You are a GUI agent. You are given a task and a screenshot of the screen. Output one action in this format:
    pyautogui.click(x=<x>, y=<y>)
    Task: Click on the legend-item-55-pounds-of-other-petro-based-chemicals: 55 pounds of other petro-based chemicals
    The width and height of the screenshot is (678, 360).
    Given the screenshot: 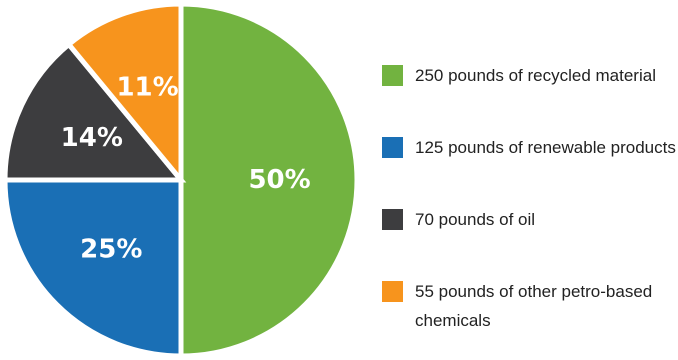 What is the action you would take?
    pyautogui.click(x=530, y=306)
    